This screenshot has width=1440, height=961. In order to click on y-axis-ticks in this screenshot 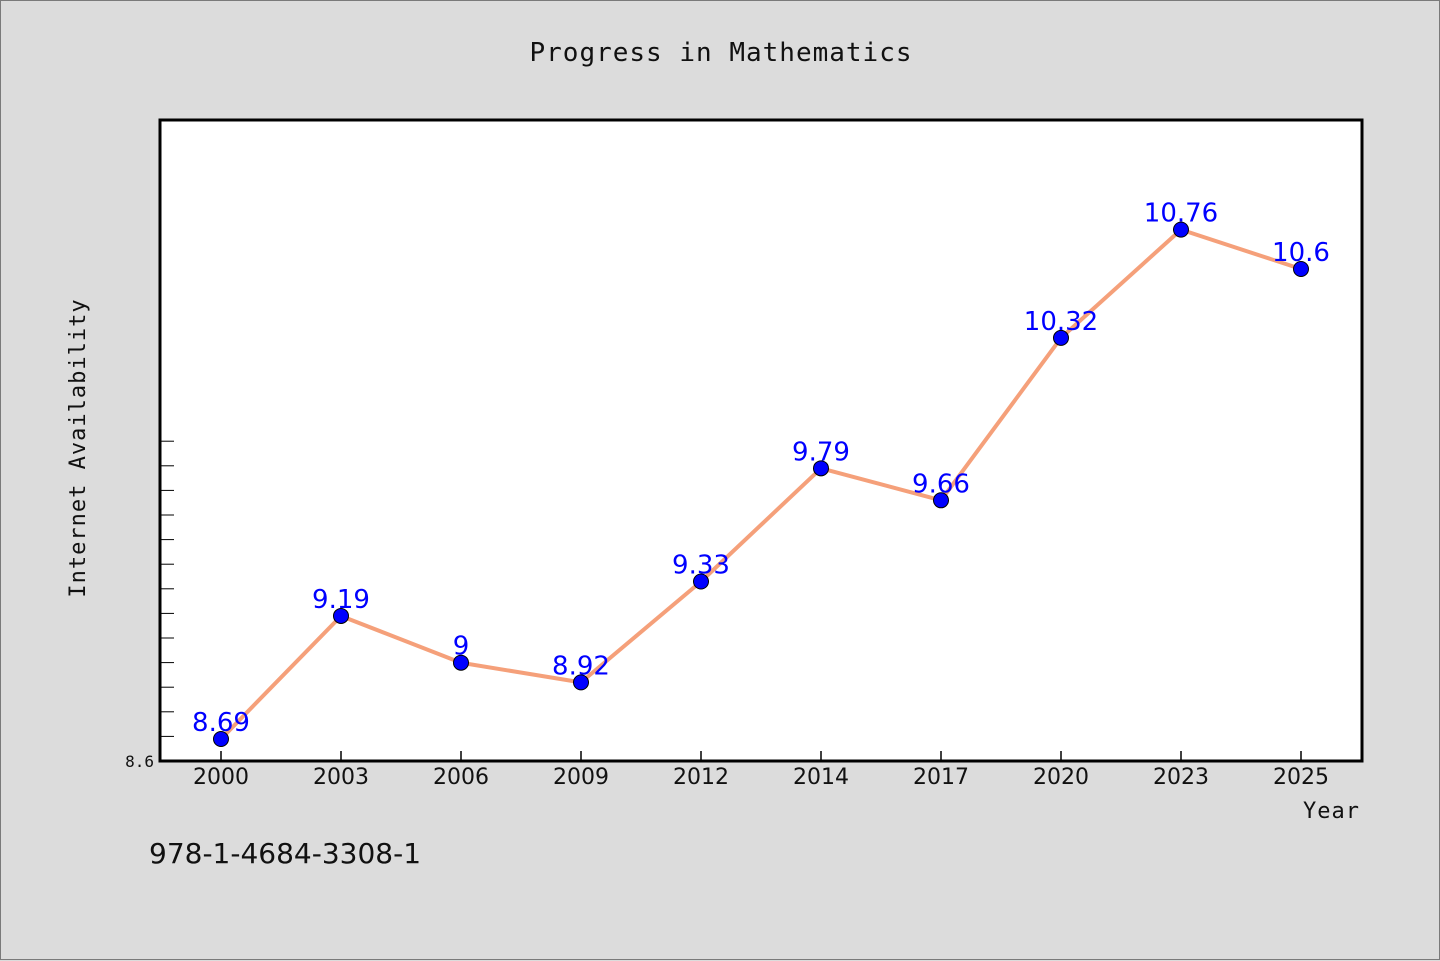, I will do `click(167, 588)`.